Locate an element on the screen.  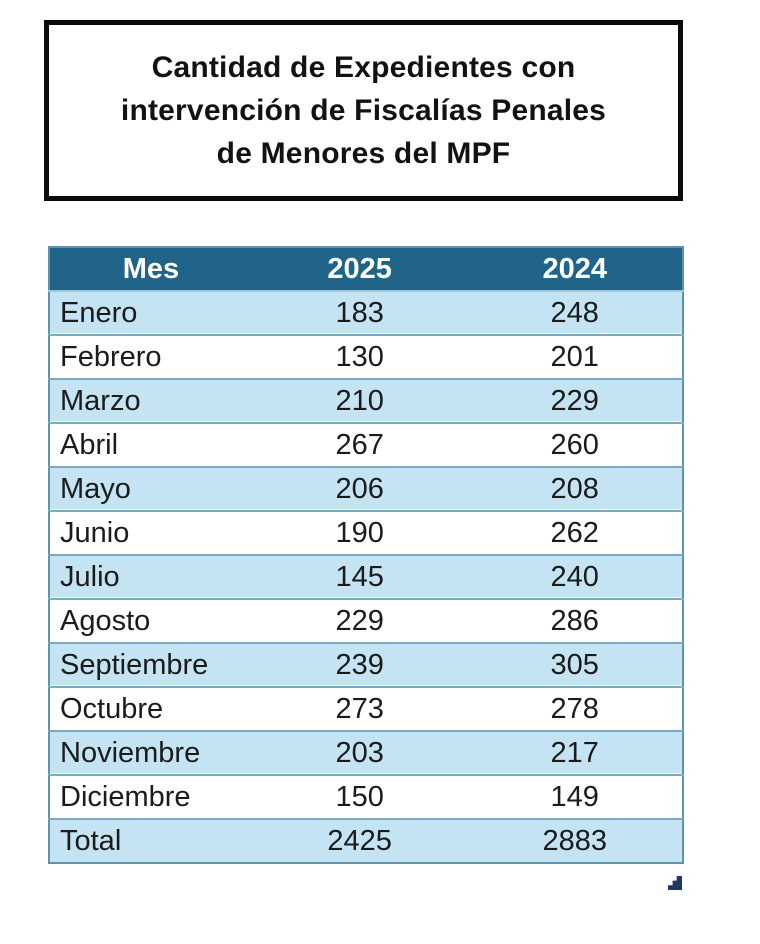
table-row: Enero 183 248 is located at coordinates (366, 313).